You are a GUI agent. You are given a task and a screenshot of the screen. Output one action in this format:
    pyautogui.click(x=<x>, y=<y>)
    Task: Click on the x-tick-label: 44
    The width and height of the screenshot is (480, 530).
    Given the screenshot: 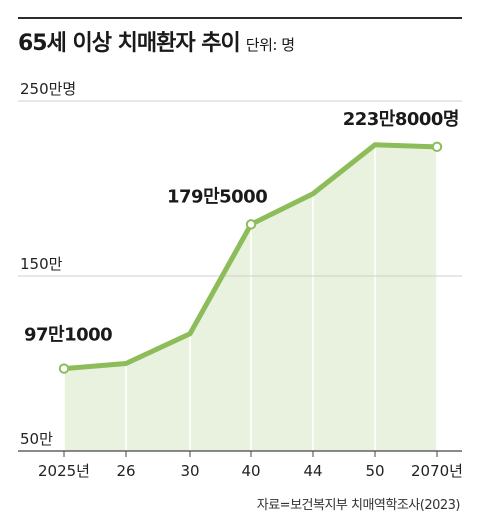 What is the action you would take?
    pyautogui.click(x=312, y=471)
    